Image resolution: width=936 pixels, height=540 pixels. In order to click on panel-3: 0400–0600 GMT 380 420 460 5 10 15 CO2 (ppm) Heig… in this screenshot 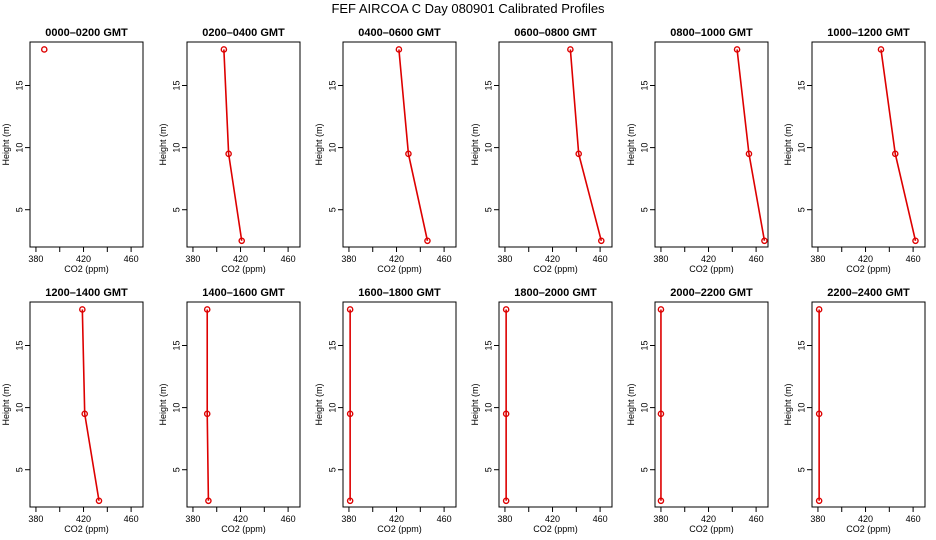, I will do `click(385, 150)`.